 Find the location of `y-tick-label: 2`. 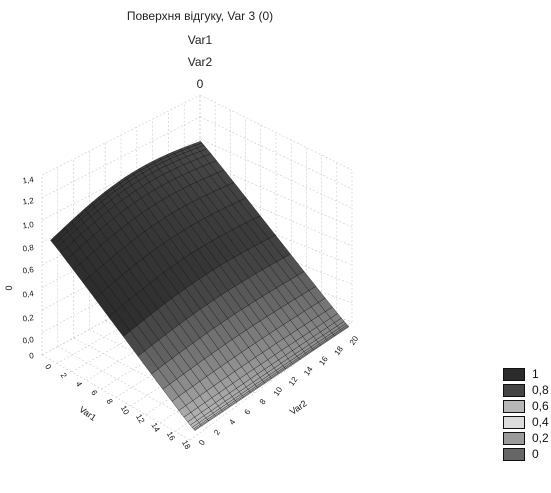

y-tick-label: 2 is located at coordinates (217, 432).